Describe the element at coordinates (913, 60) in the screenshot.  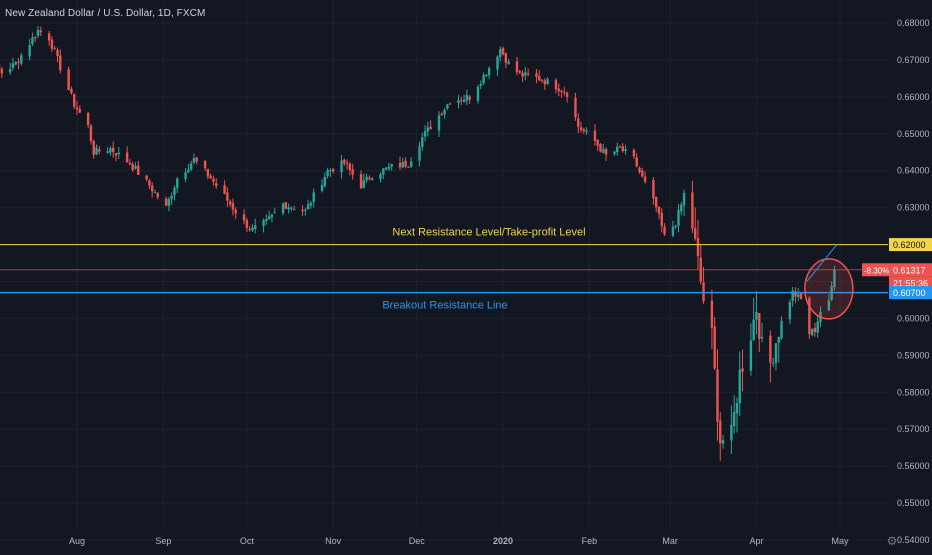
I see `price-tick-label: 0.67000` at that location.